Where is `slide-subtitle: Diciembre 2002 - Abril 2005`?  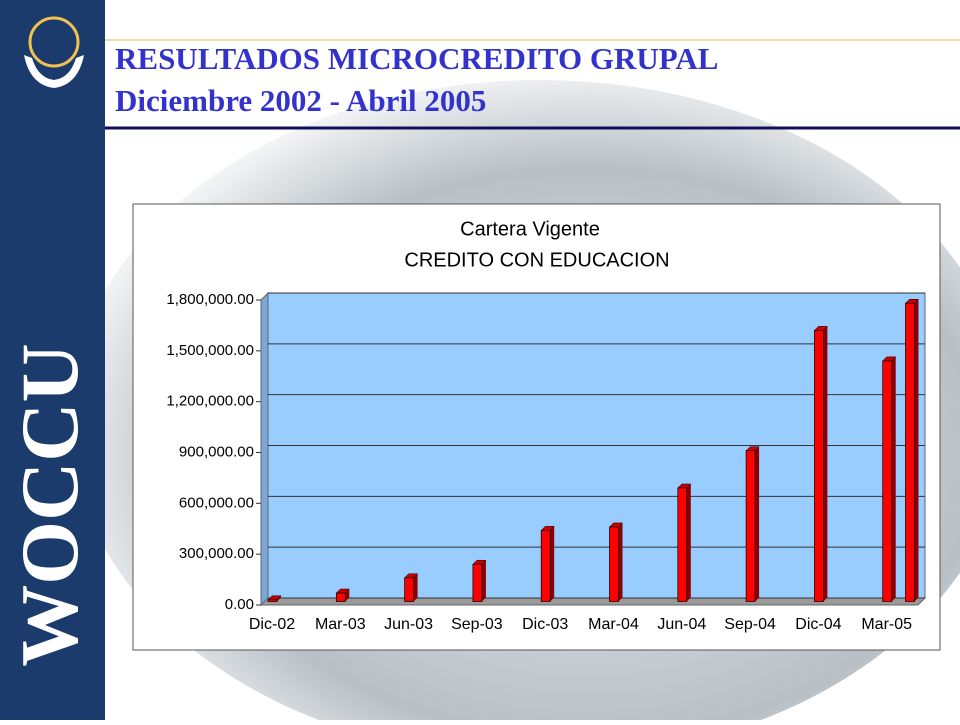
slide-subtitle: Diciembre 2002 - Abril 2005 is located at coordinates (300, 100).